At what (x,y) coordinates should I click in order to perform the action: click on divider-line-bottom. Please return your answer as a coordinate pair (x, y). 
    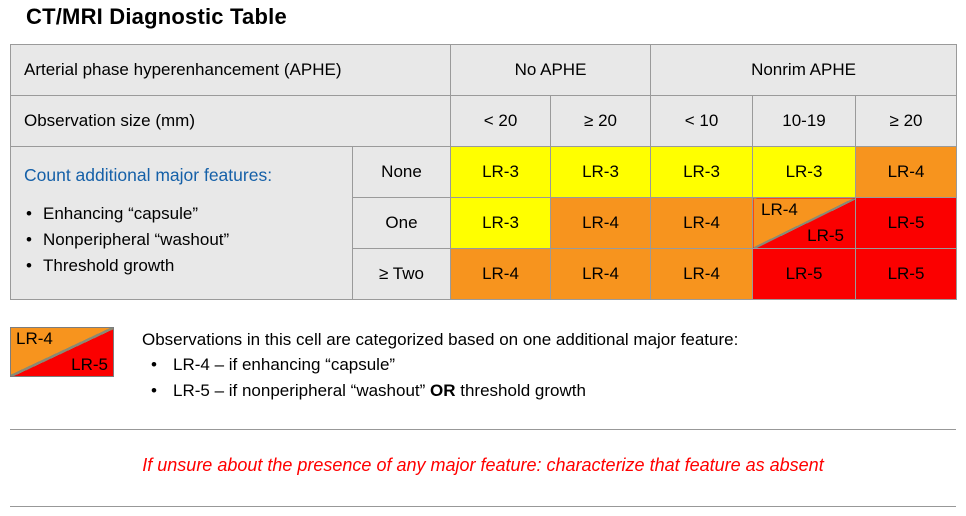
    Looking at the image, I should click on (483, 506).